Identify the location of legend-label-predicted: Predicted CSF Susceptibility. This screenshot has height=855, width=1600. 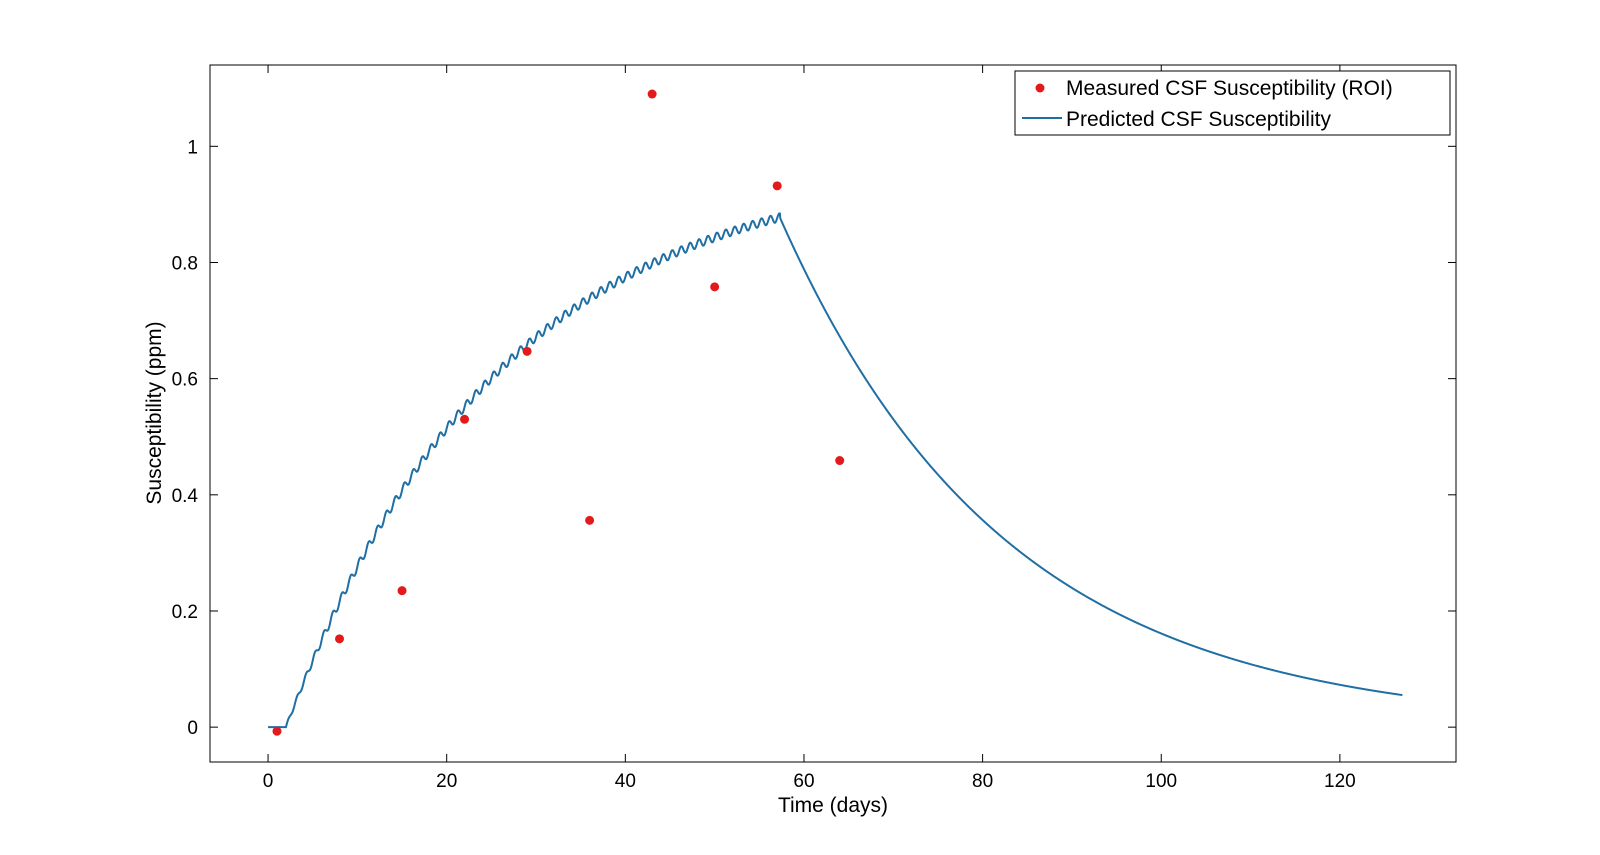
(1198, 119).